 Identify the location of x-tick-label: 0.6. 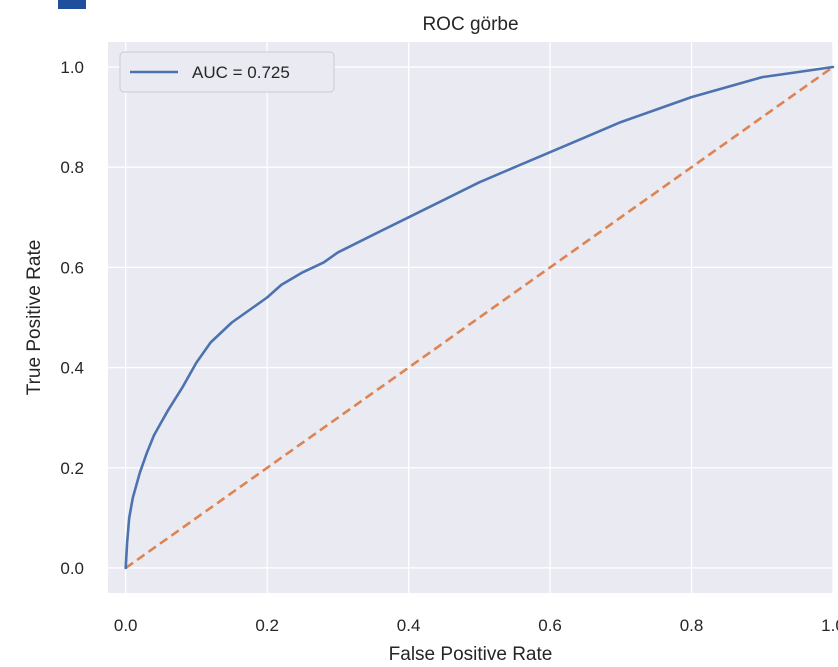
(550, 625).